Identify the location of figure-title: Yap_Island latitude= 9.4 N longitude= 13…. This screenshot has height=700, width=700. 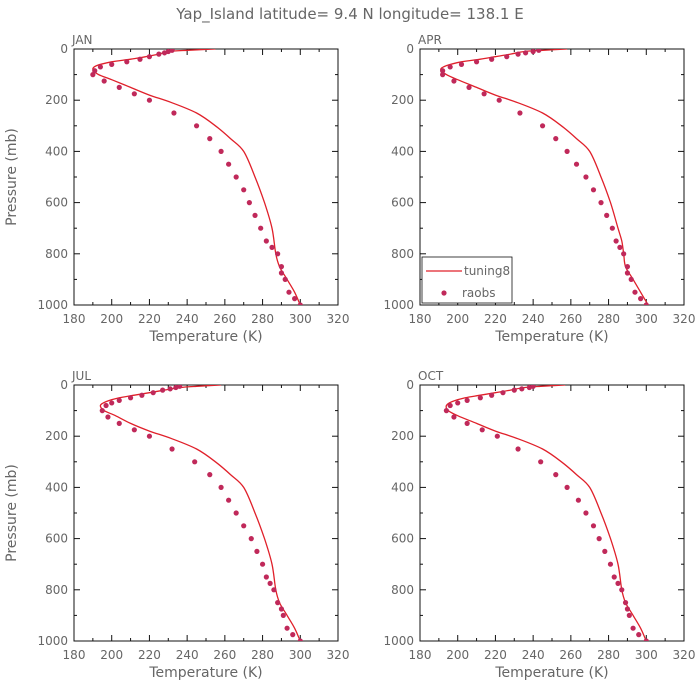
(349, 14).